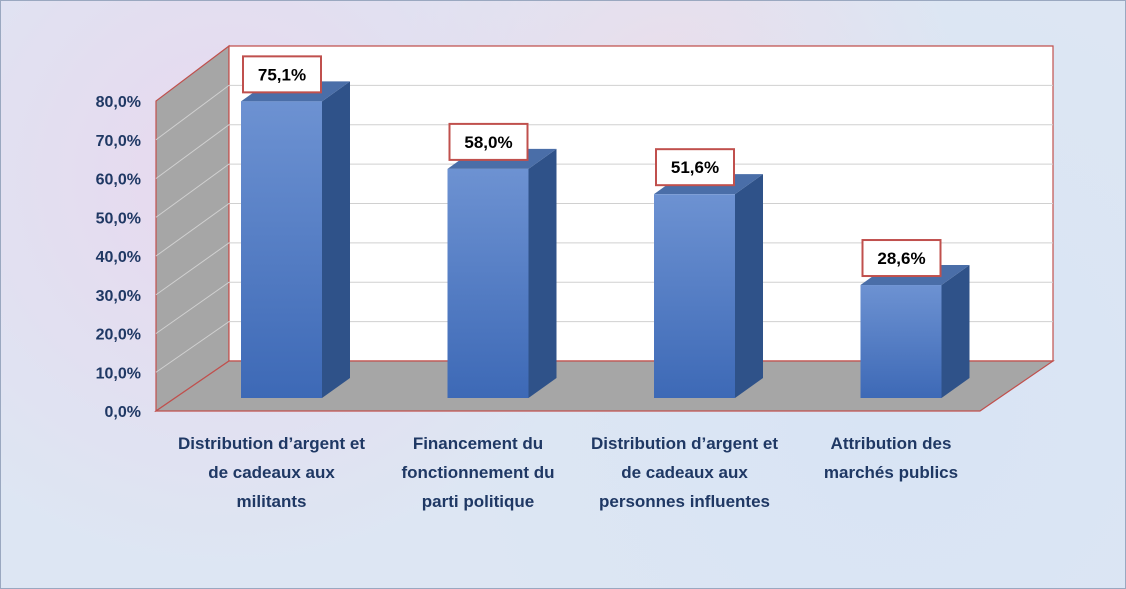 The height and width of the screenshot is (589, 1126). I want to click on y-tick-label: 20,0%, so click(118, 335).